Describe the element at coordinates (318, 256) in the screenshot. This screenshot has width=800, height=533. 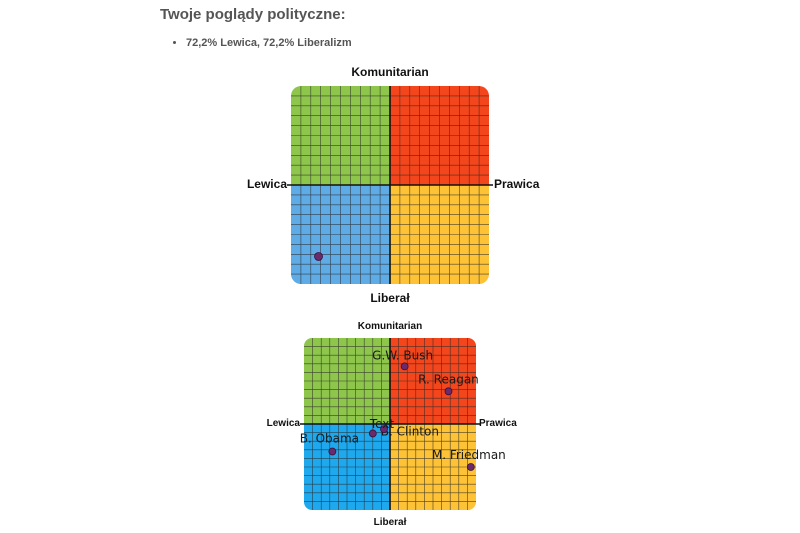
I see `data-point-you` at that location.